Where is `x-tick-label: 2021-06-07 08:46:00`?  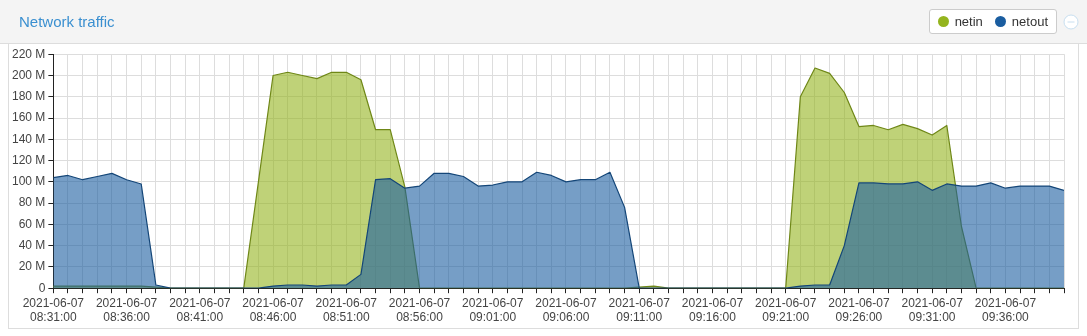 x-tick-label: 2021-06-07 08:46:00 is located at coordinates (273, 310).